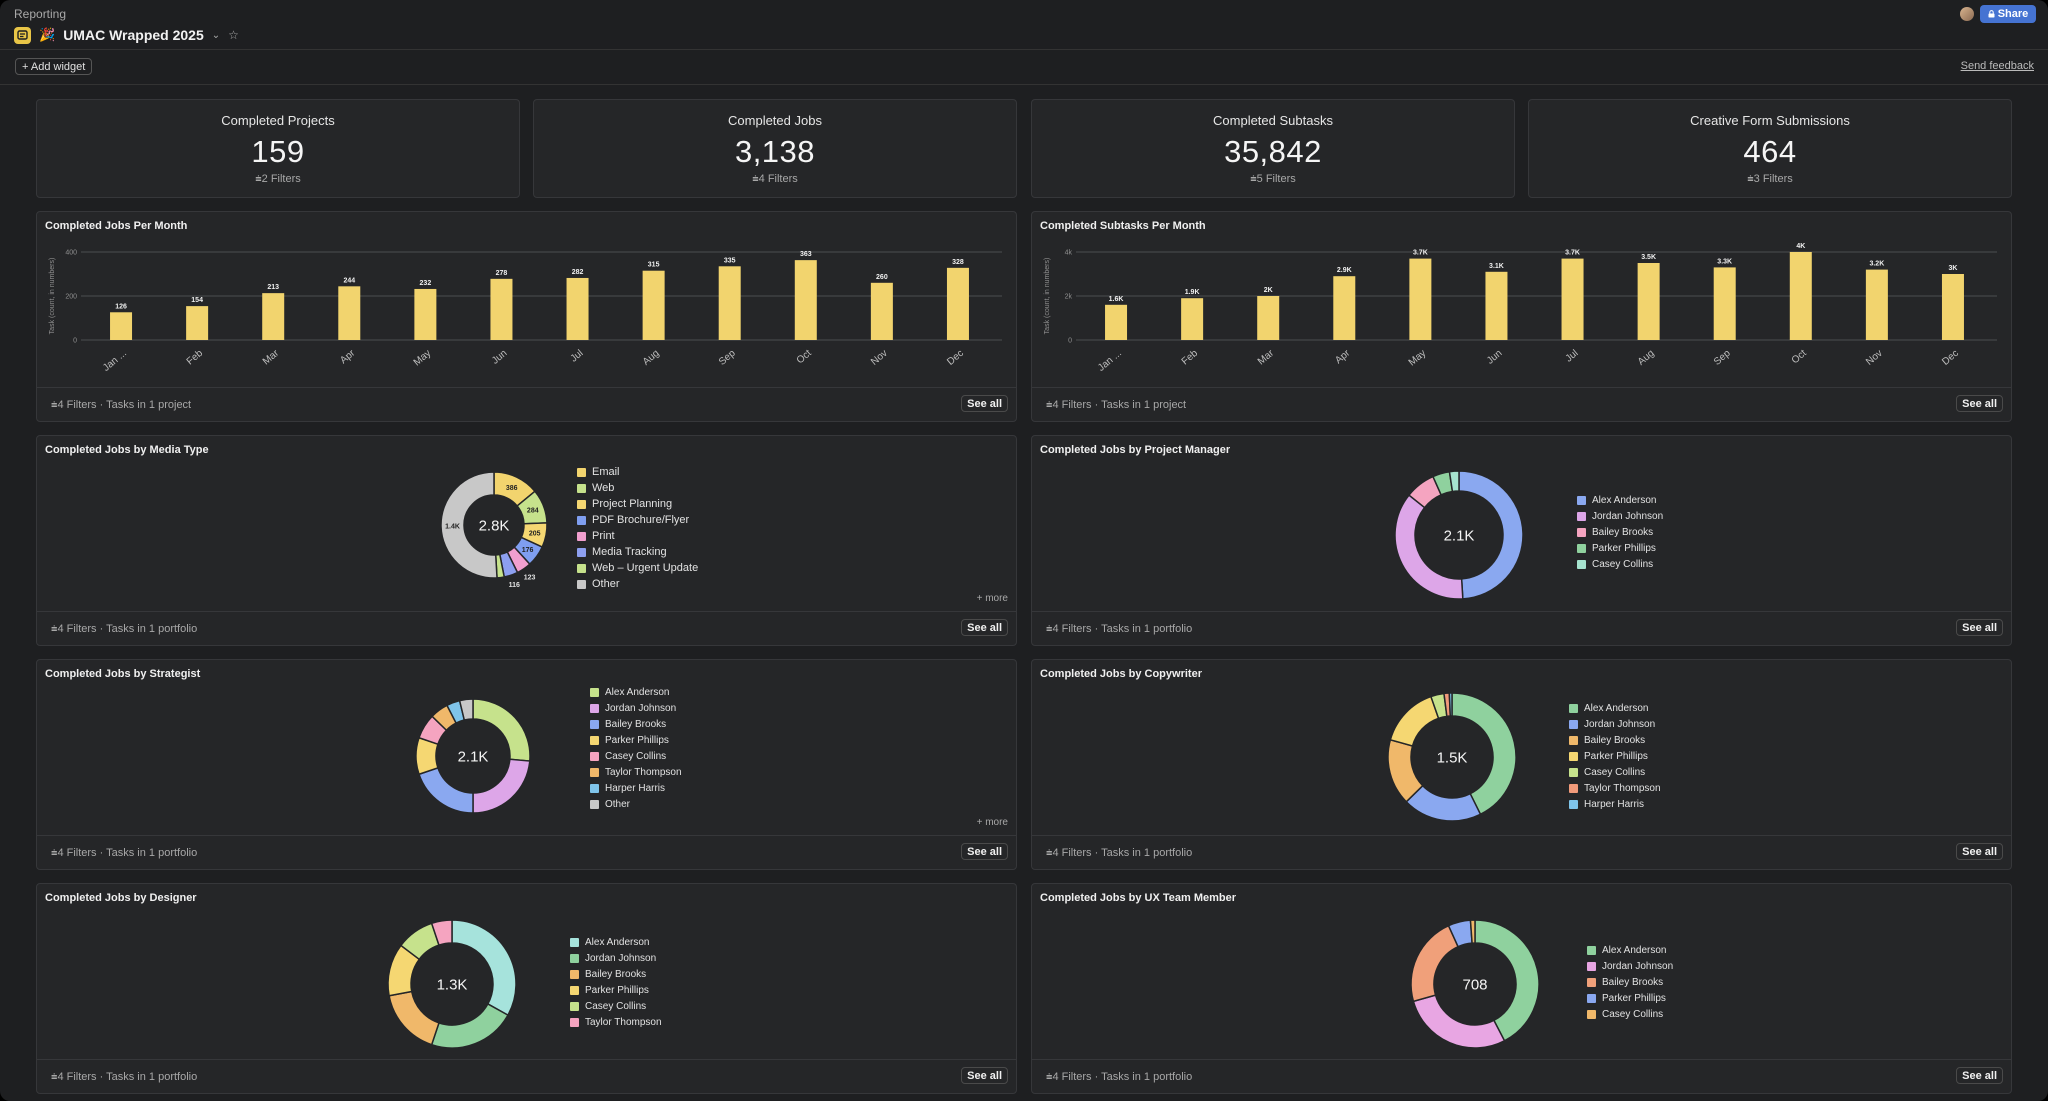 This screenshot has height=1101, width=2048. I want to click on add-widget-button: + Add widget, so click(54, 66).